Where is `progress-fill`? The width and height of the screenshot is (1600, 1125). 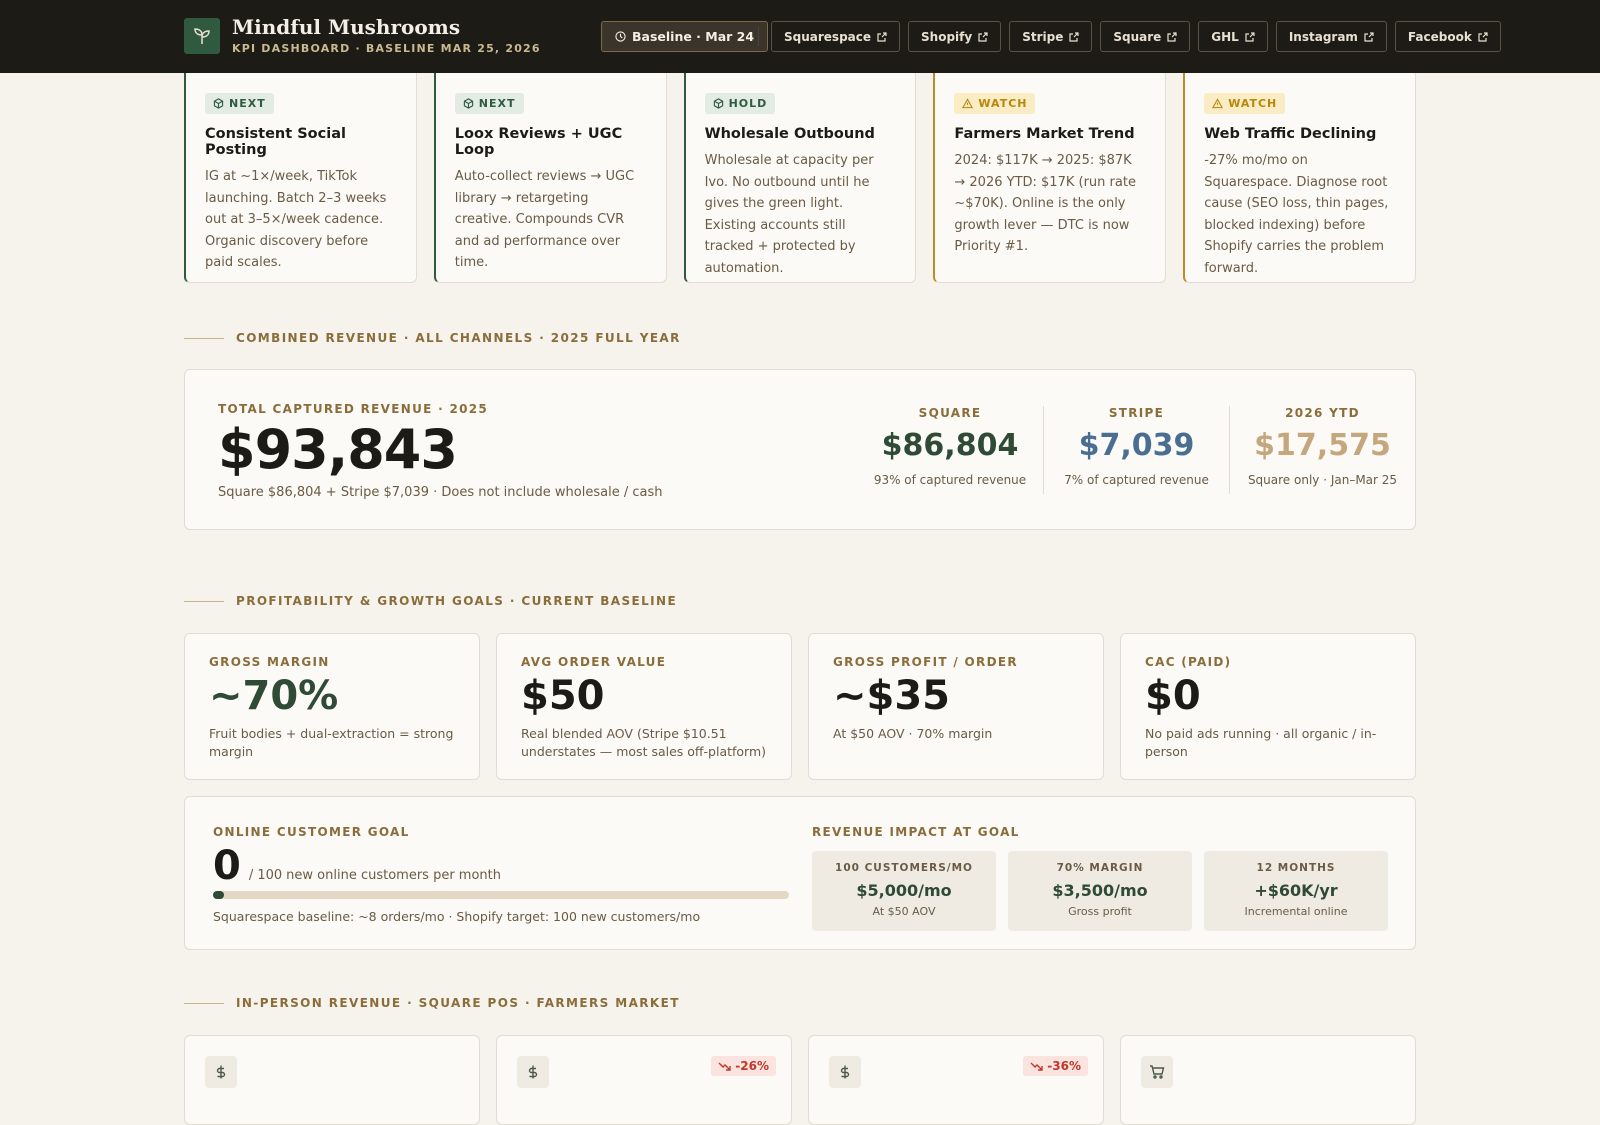 progress-fill is located at coordinates (218, 895).